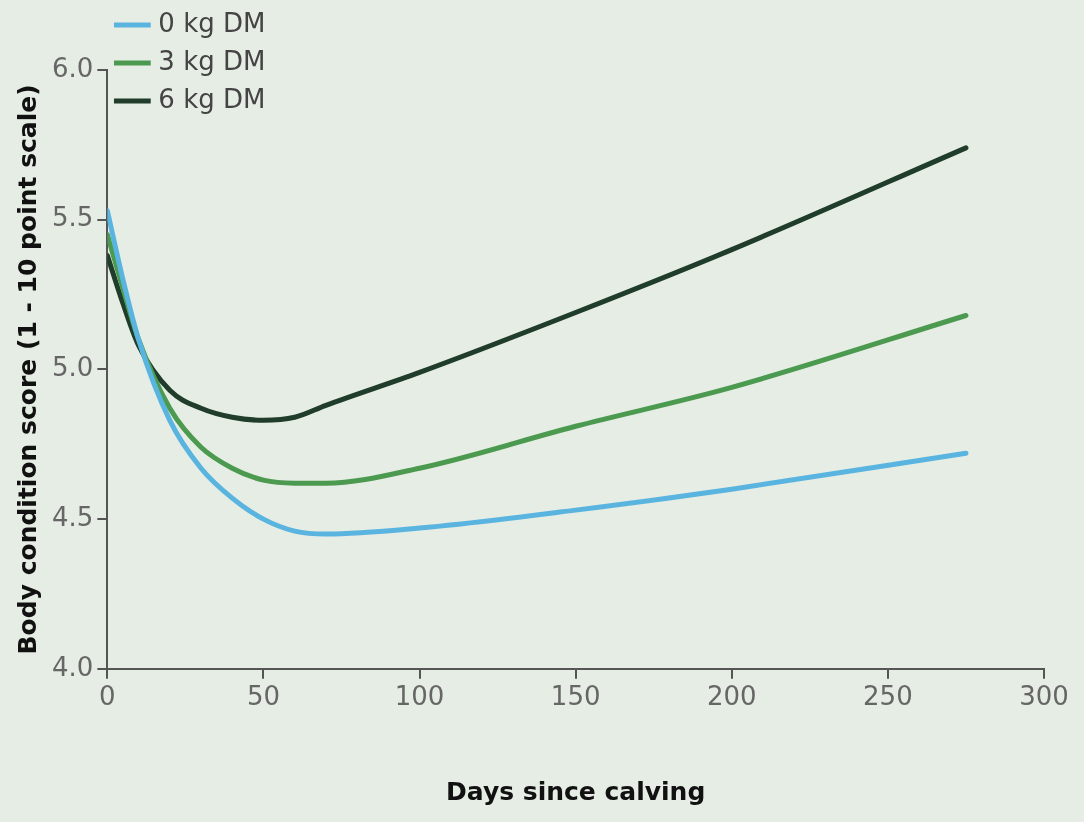 This screenshot has height=822, width=1084. Describe the element at coordinates (72, 67) in the screenshot. I see `y-tick-label: 6.0` at that location.